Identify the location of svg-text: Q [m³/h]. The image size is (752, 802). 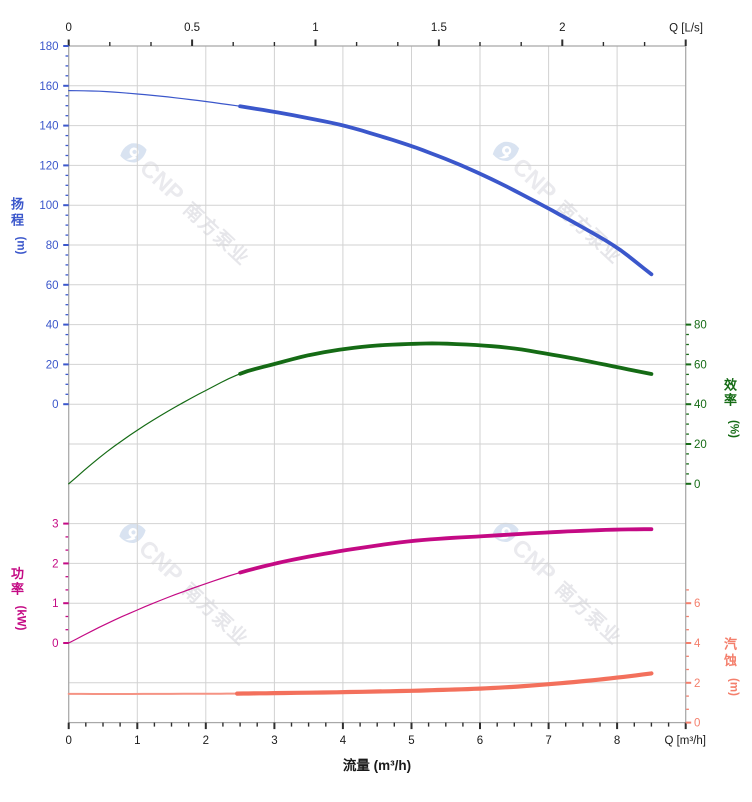
(685, 741).